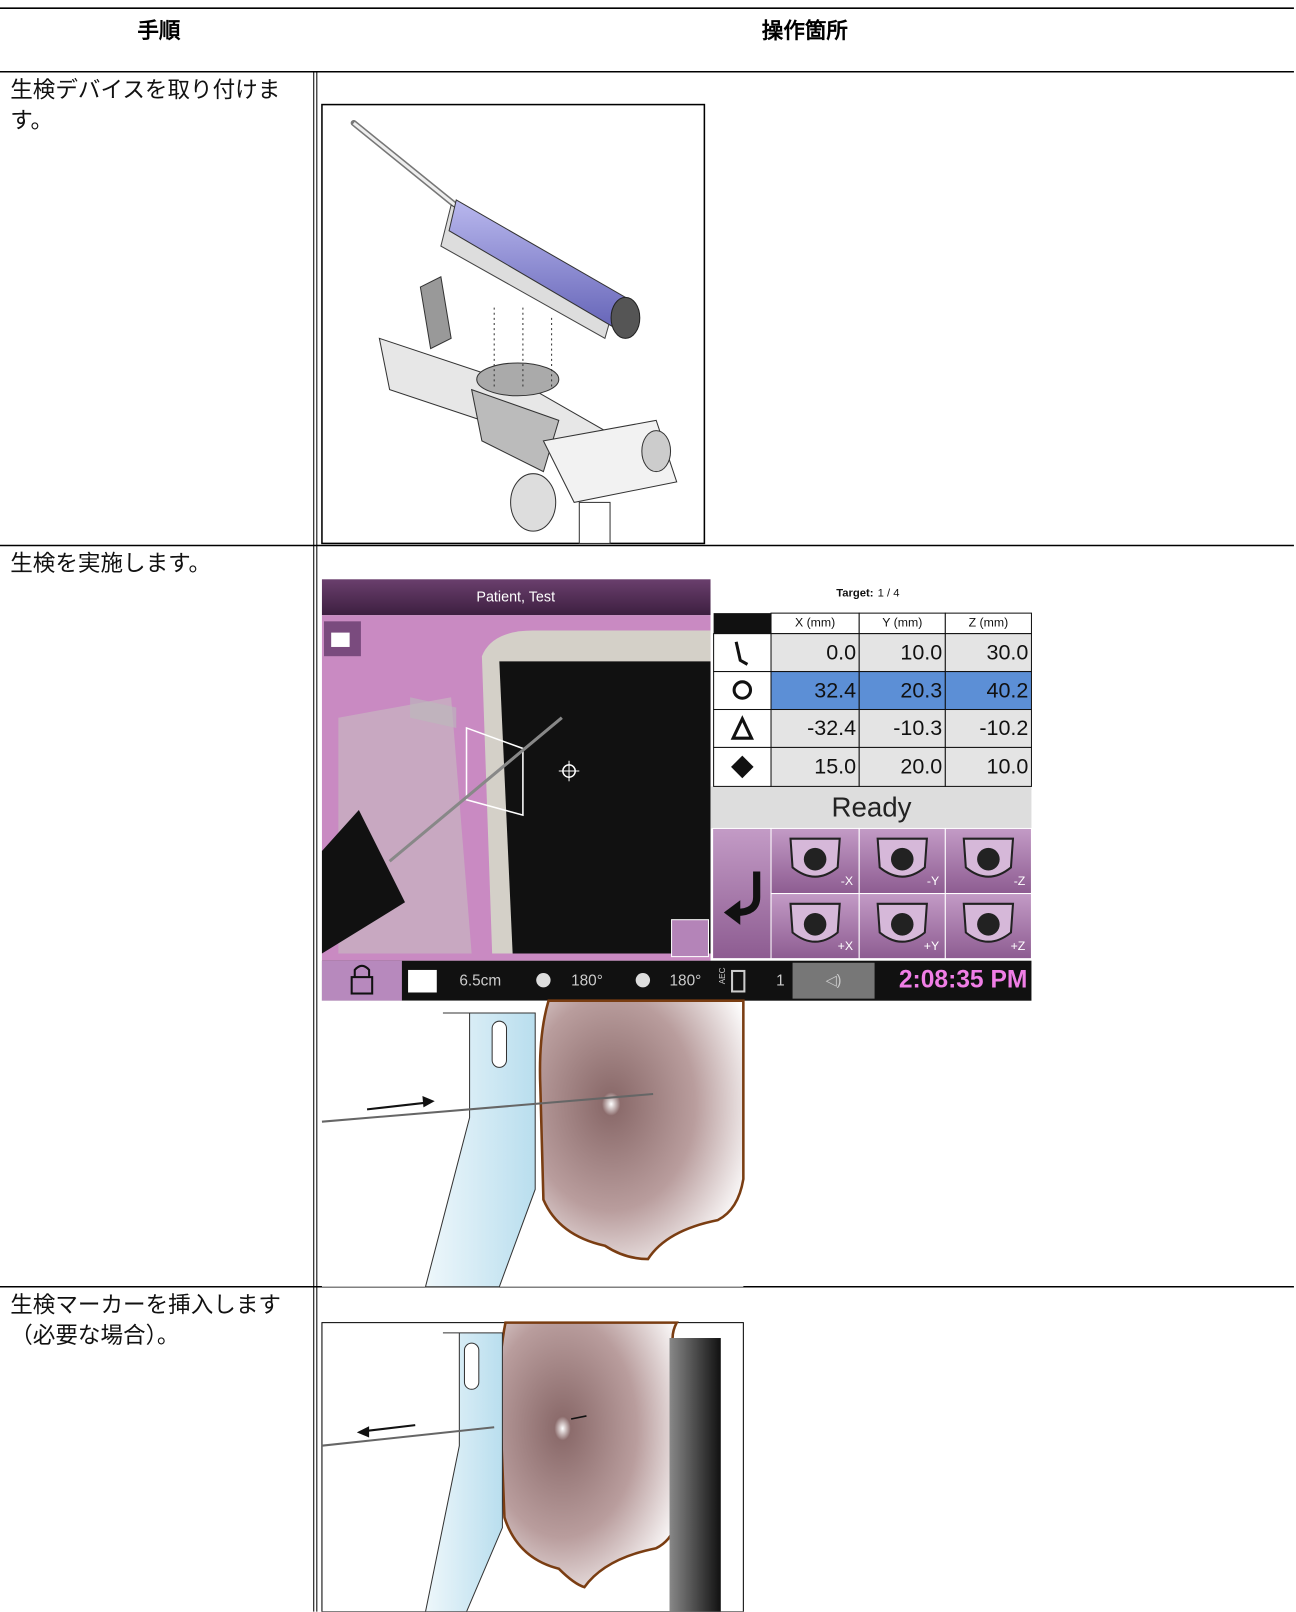 The width and height of the screenshot is (1296, 1612). What do you see at coordinates (515, 598) in the screenshot?
I see `patient-name: Patient, Test` at bounding box center [515, 598].